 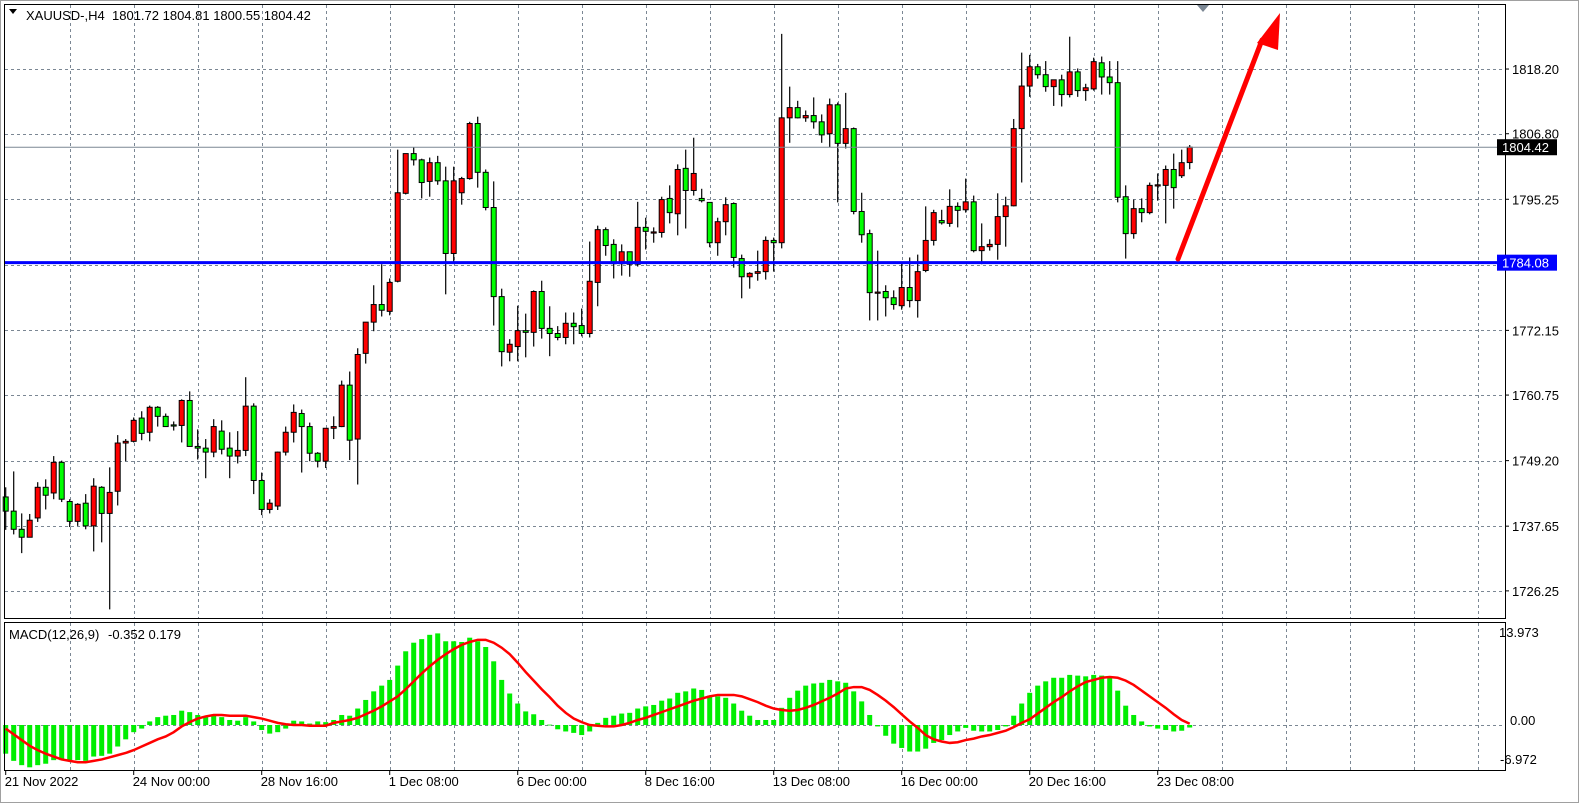 I want to click on trend-arrow, so click(x=1227, y=137).